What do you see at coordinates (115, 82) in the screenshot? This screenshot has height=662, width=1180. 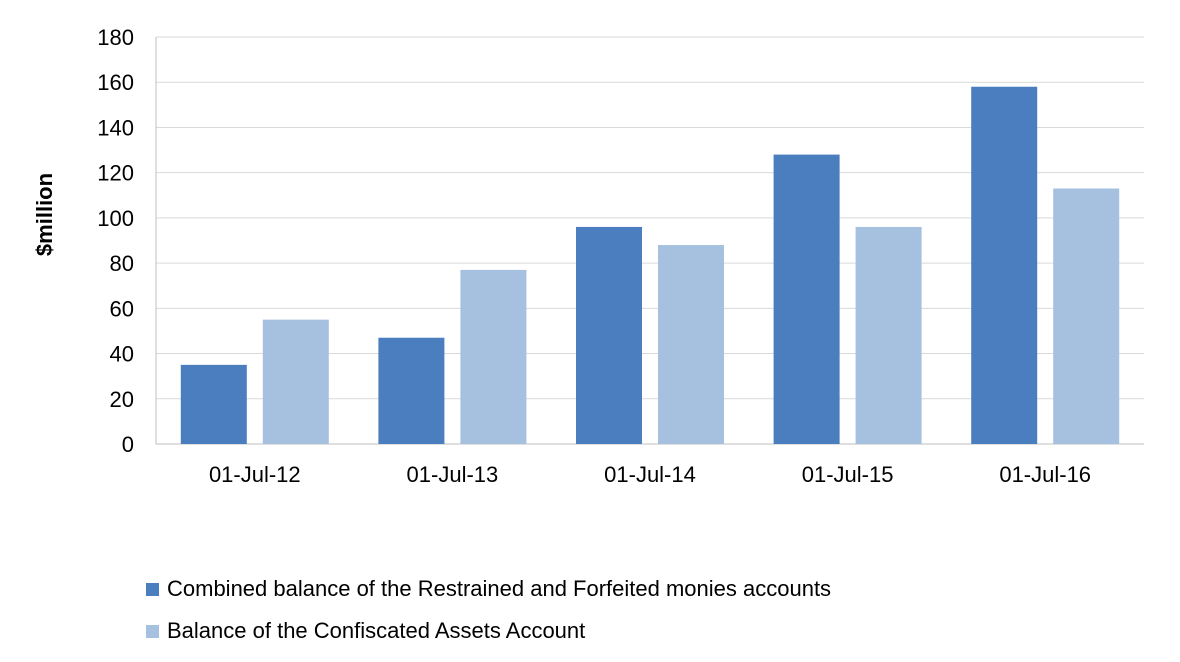 I see `y-tick-label-160: 160` at bounding box center [115, 82].